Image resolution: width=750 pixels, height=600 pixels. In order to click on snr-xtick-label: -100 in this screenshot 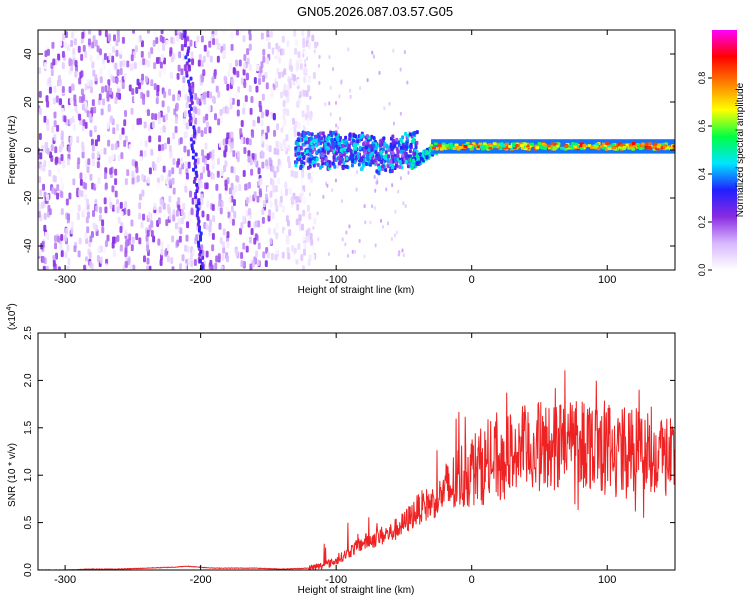, I will do `click(336, 580)`.